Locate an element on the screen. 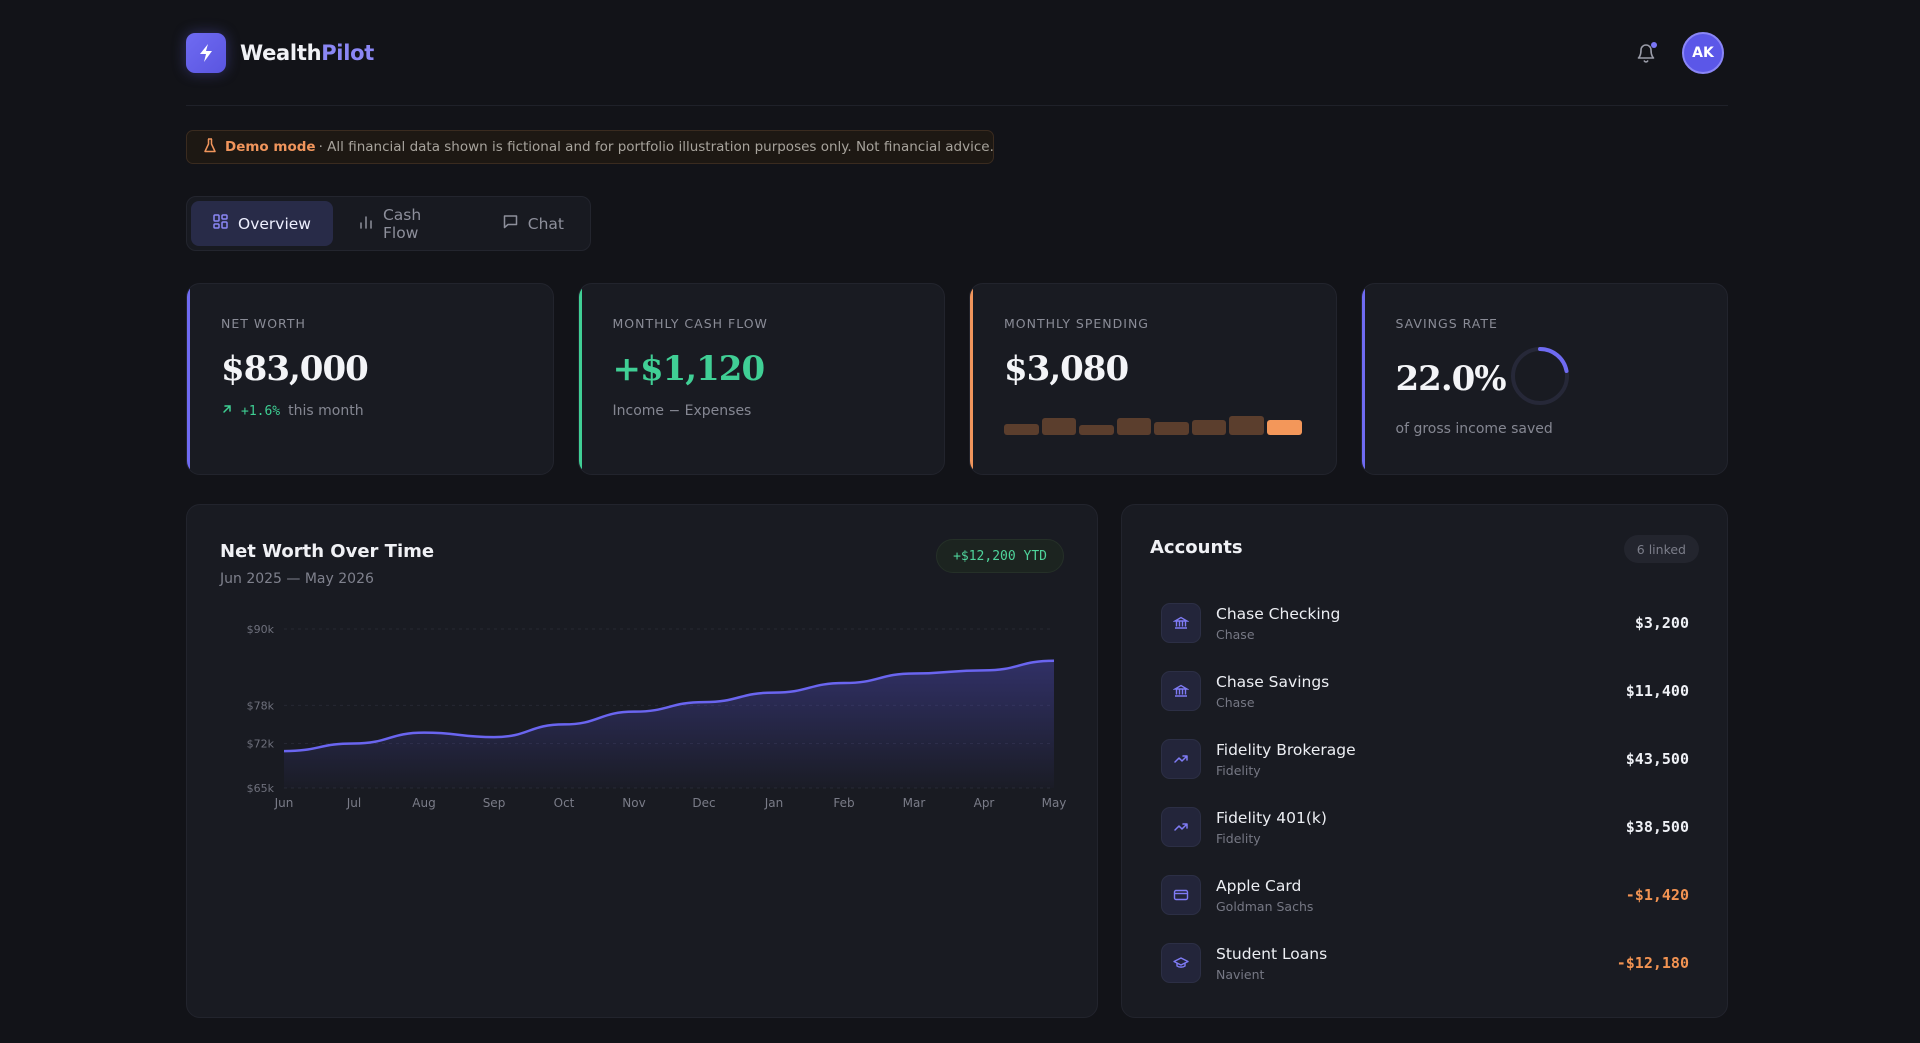 This screenshot has height=1043, width=1920. tab-label: Overview is located at coordinates (274, 223).